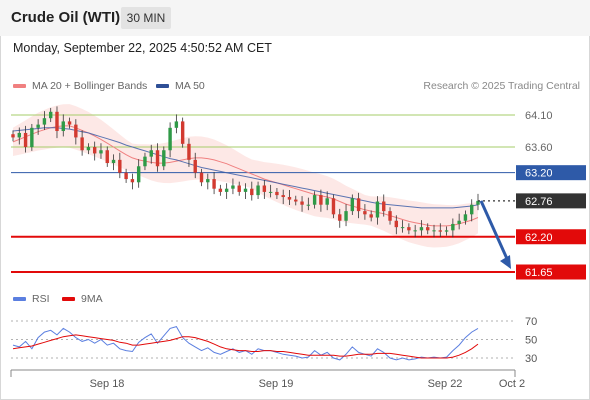  I want to click on level-label-61.65: 61.65, so click(539, 273).